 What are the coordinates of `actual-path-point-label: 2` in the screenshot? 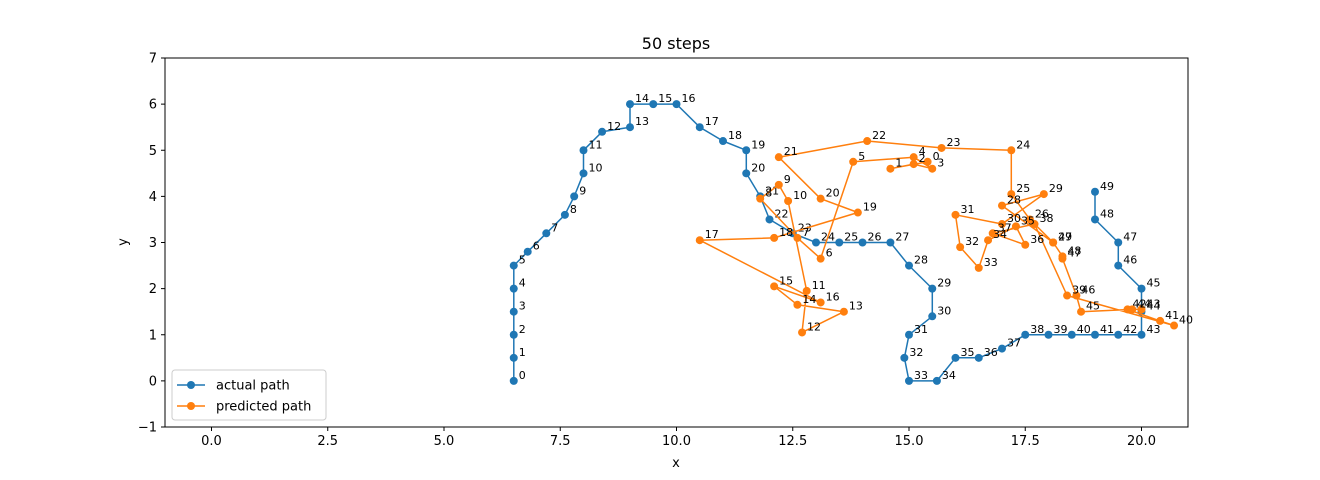 It's located at (522, 329).